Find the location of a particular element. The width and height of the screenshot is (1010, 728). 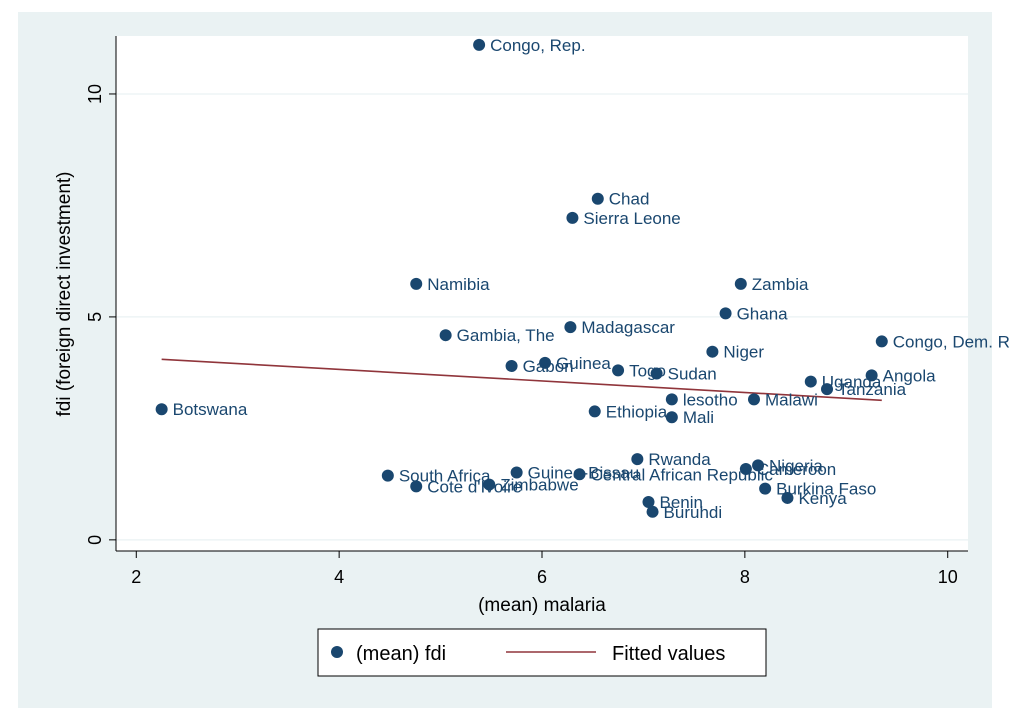

point-label: Burkina Faso is located at coordinates (826, 489).